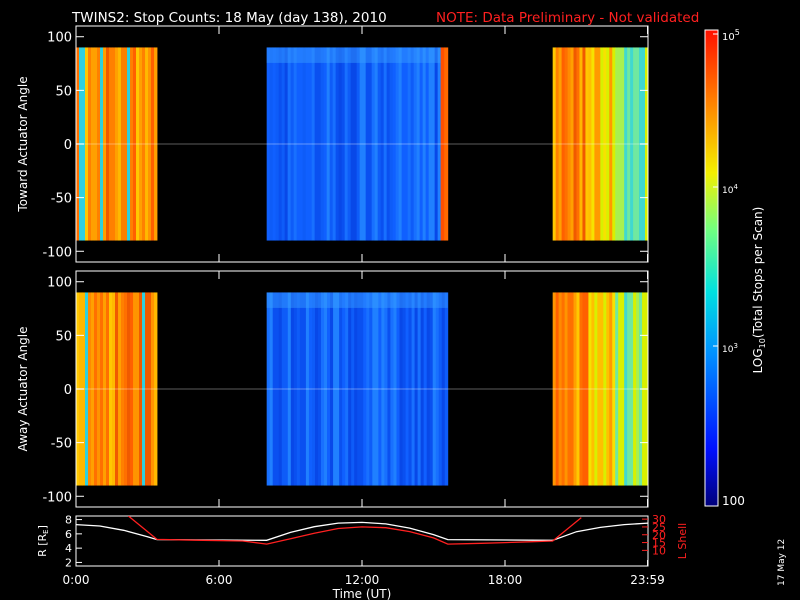 This screenshot has width=800, height=600. I want to click on radius-tick-label: 6, so click(68, 534).